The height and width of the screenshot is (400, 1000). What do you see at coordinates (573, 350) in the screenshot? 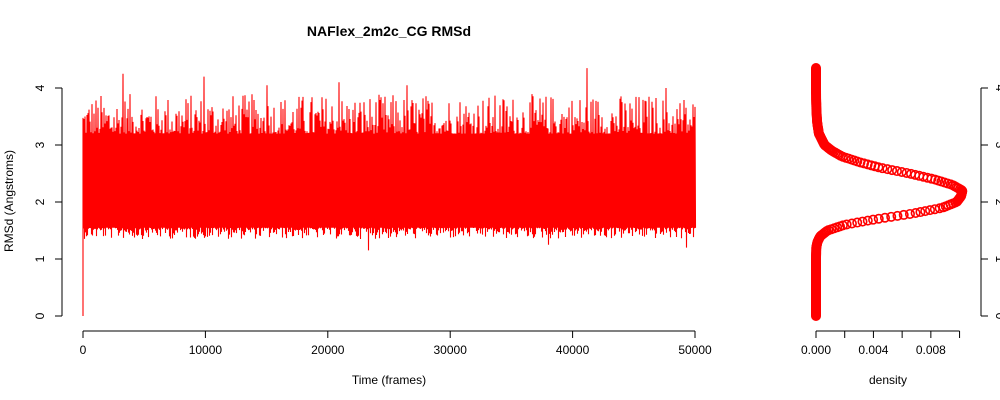
I see `x-tick-label: 40000` at bounding box center [573, 350].